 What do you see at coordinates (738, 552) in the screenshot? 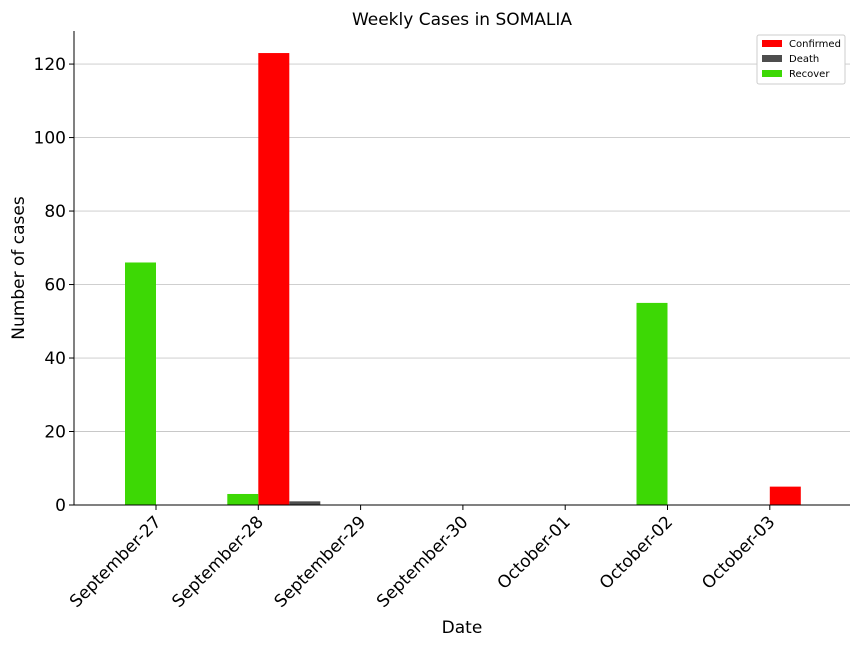
I see `x-tick-label: October-03` at bounding box center [738, 552].